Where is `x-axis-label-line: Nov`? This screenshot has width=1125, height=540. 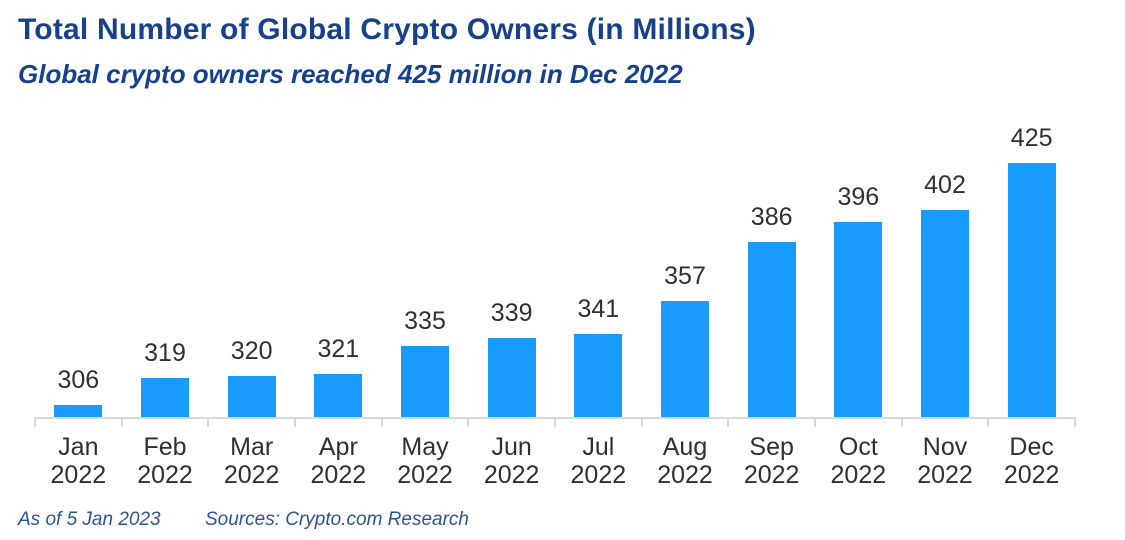 x-axis-label-line: Nov is located at coordinates (945, 447).